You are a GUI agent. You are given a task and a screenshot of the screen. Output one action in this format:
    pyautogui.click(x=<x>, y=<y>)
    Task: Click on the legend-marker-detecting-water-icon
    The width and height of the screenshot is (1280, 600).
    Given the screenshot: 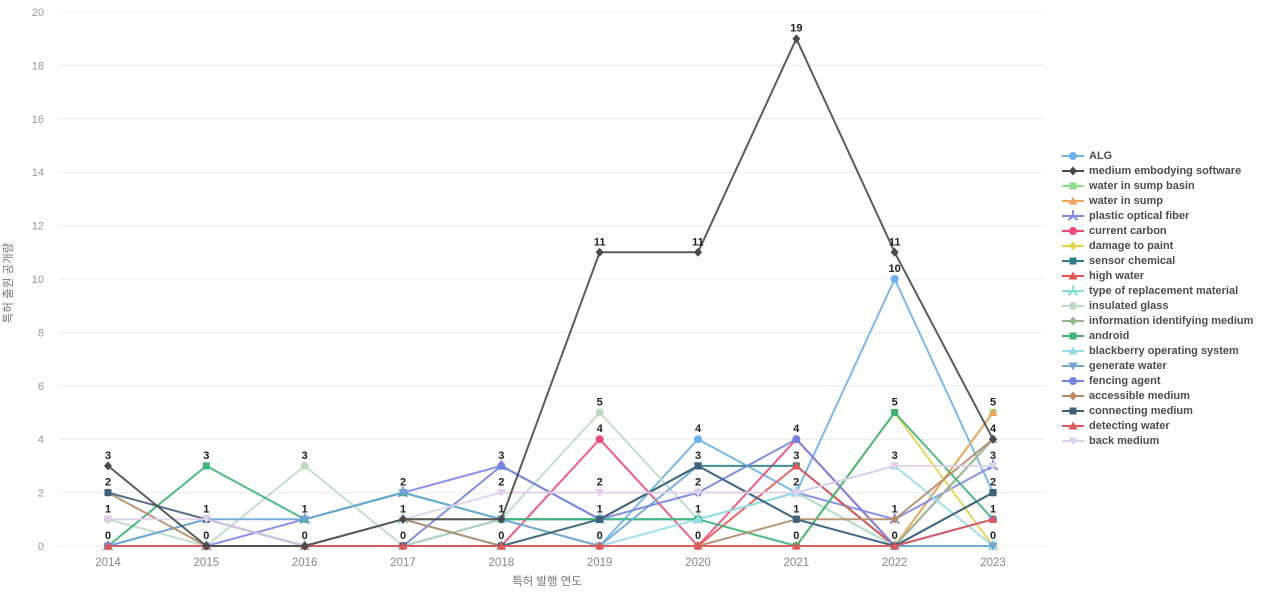 What is the action you would take?
    pyautogui.click(x=1073, y=425)
    